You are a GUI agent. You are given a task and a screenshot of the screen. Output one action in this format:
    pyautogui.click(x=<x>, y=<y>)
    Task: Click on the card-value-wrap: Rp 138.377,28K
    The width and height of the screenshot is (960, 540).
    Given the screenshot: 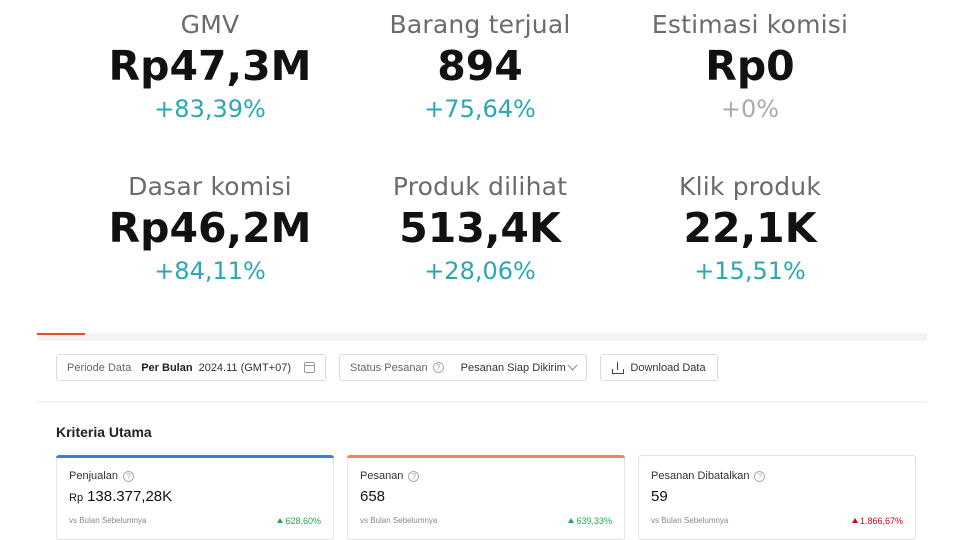 What is the action you would take?
    pyautogui.click(x=120, y=496)
    